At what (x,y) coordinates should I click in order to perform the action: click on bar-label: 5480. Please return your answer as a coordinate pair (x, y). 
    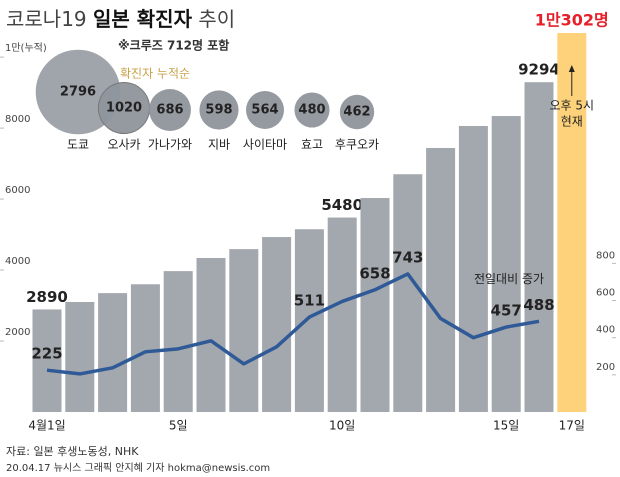
    Looking at the image, I should click on (342, 205).